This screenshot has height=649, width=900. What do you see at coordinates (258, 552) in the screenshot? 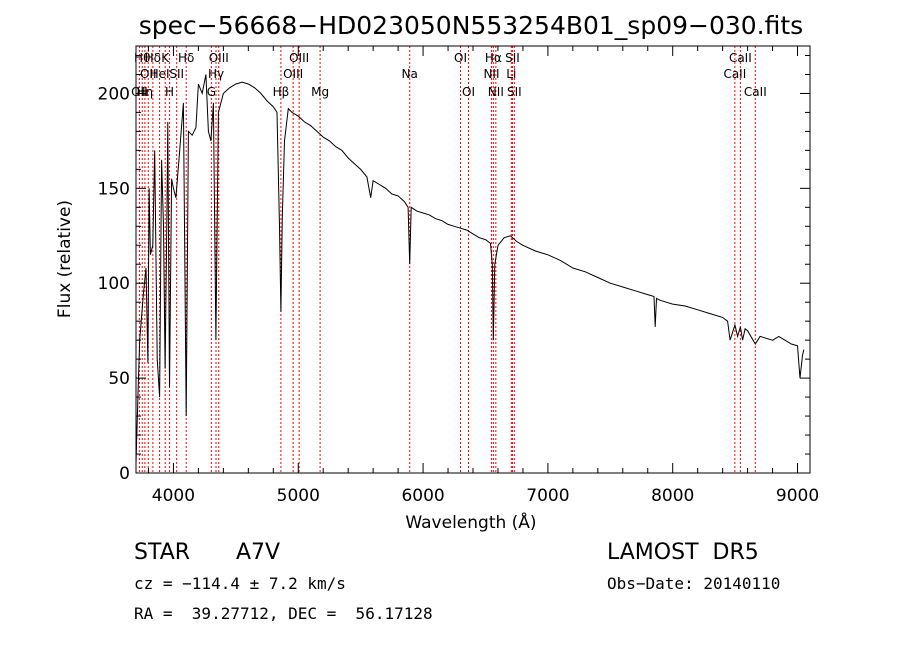
I see `subclass-label: A7V` at bounding box center [258, 552].